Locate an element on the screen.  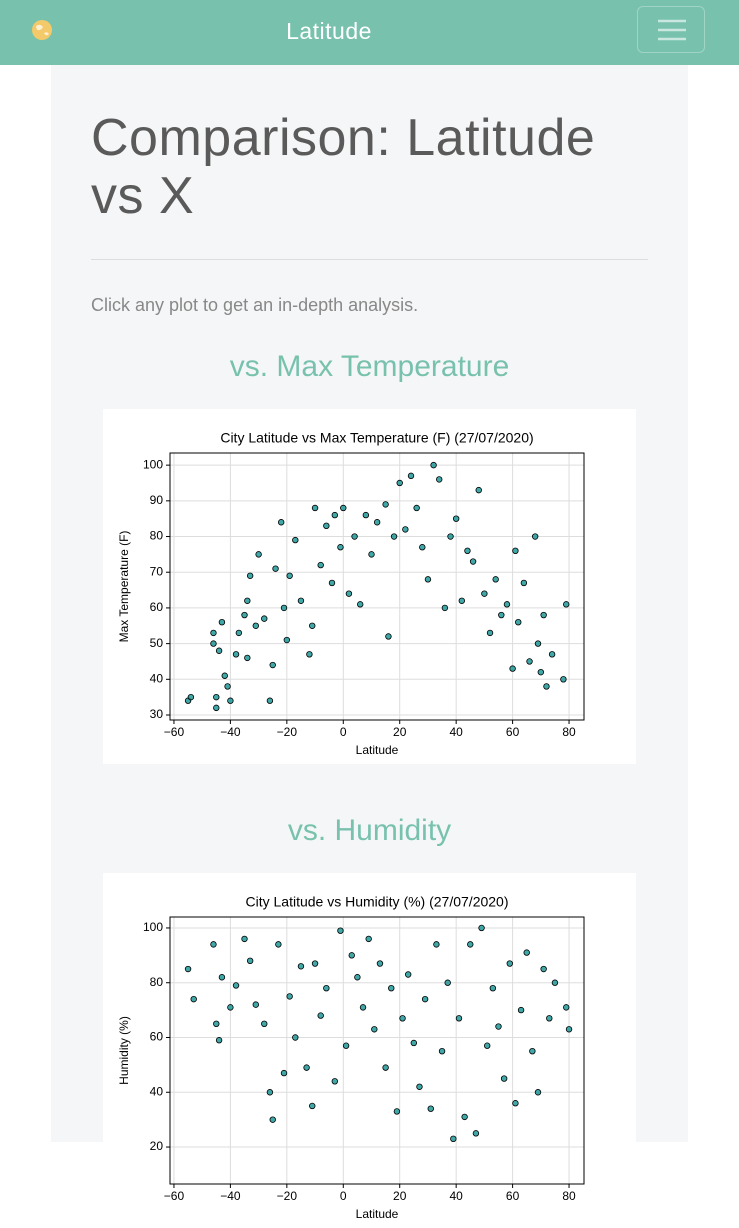
x-tick-label: 60 is located at coordinates (513, 732).